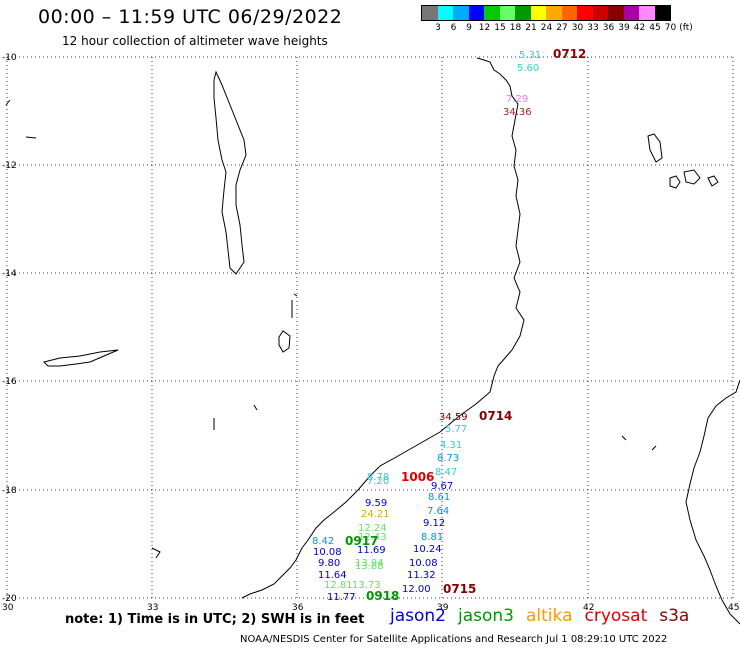 The width and height of the screenshot is (740, 650). What do you see at coordinates (329, 563) in the screenshot?
I see `wave-height-label: 9.80` at bounding box center [329, 563].